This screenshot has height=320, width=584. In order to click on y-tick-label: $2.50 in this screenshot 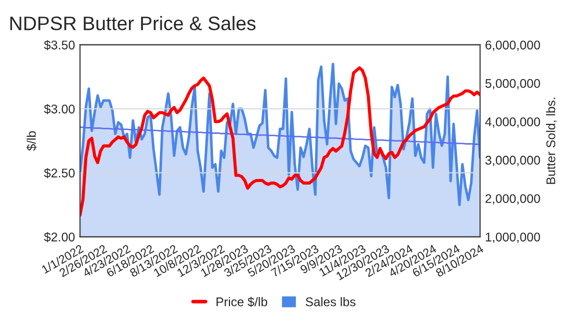, I will do `click(59, 173)`.